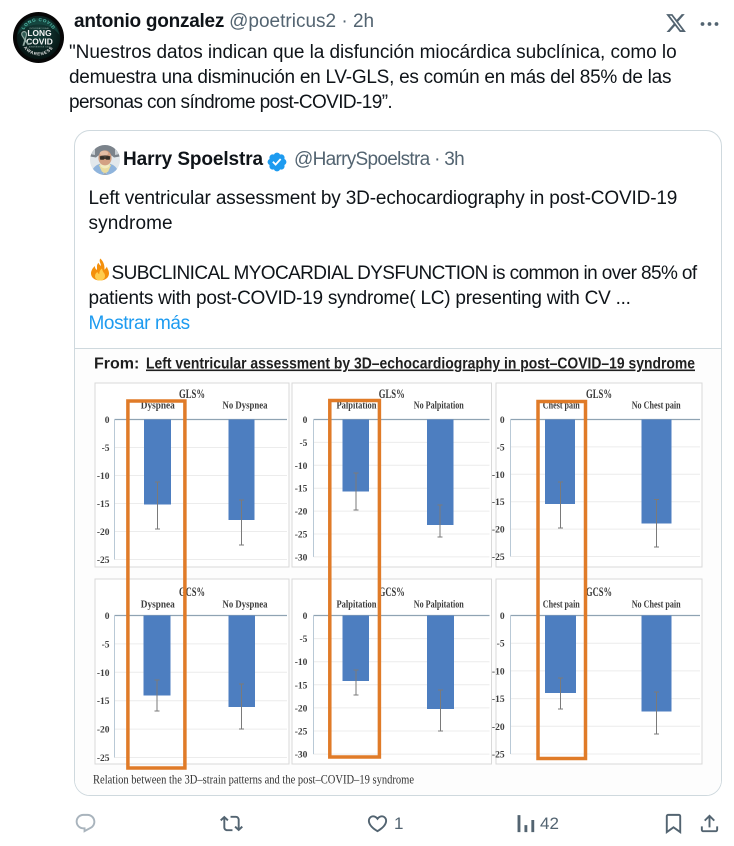 The width and height of the screenshot is (734, 846). Describe the element at coordinates (40, 47) in the screenshot. I see `svg-text: AWARENESS DAY` at that location.